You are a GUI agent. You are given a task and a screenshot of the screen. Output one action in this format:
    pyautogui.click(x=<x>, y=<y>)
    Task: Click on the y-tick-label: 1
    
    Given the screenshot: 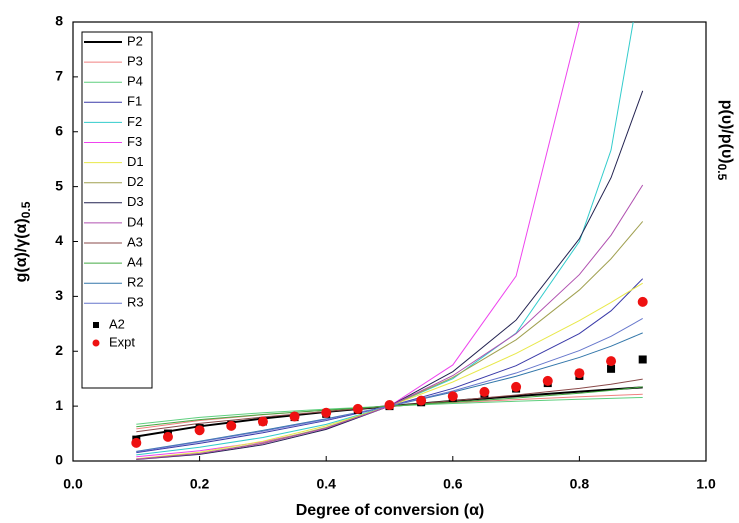 What is the action you would take?
    pyautogui.click(x=59, y=405)
    